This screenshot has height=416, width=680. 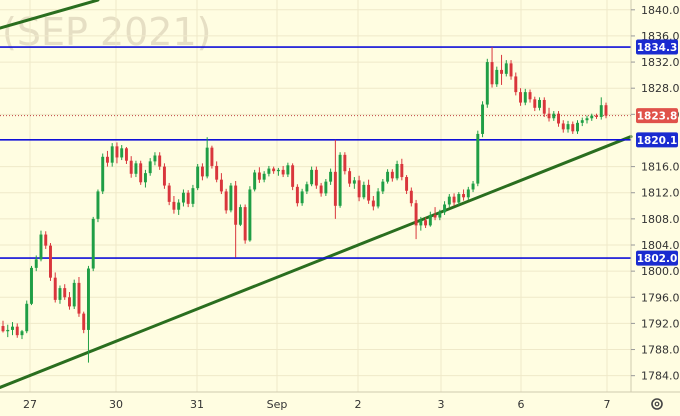 I want to click on current-price-label: 1823.8, so click(x=657, y=116).